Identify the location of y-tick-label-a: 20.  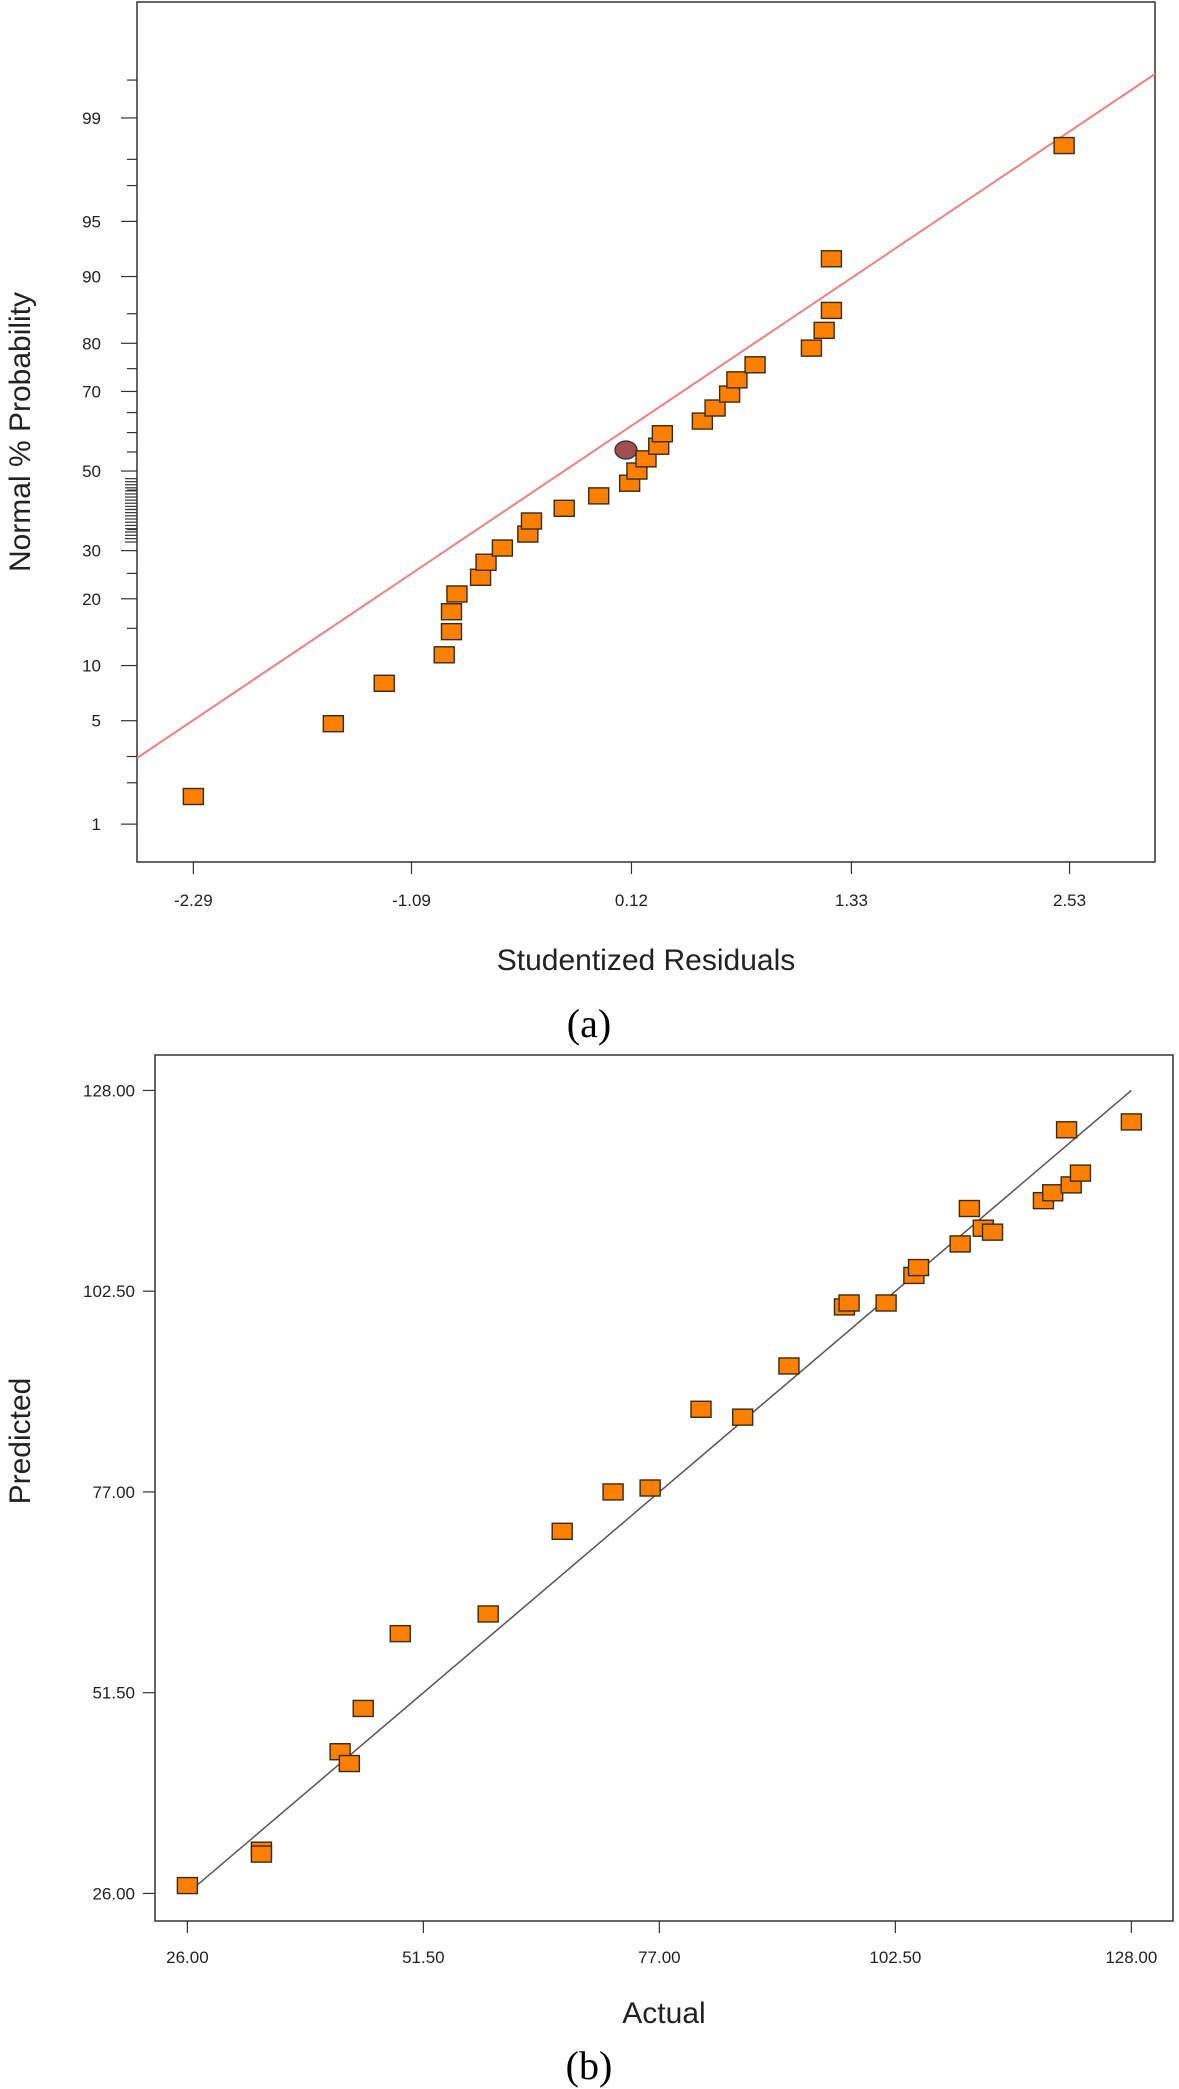
(91, 599).